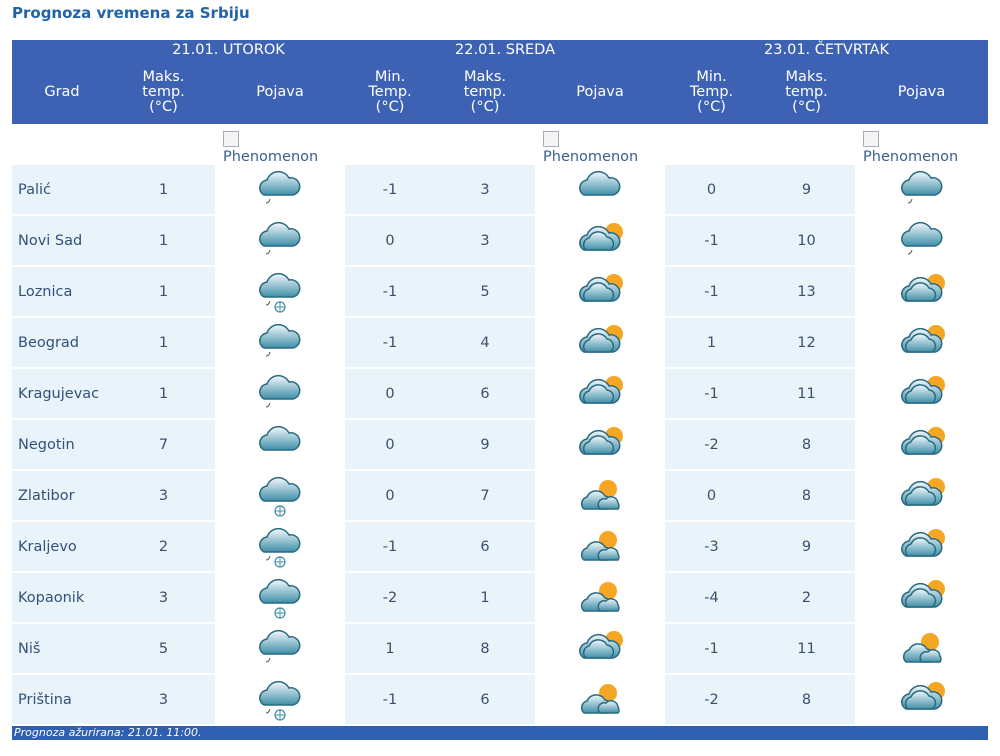  What do you see at coordinates (807, 649) in the screenshot?
I see `temperature: 11` at bounding box center [807, 649].